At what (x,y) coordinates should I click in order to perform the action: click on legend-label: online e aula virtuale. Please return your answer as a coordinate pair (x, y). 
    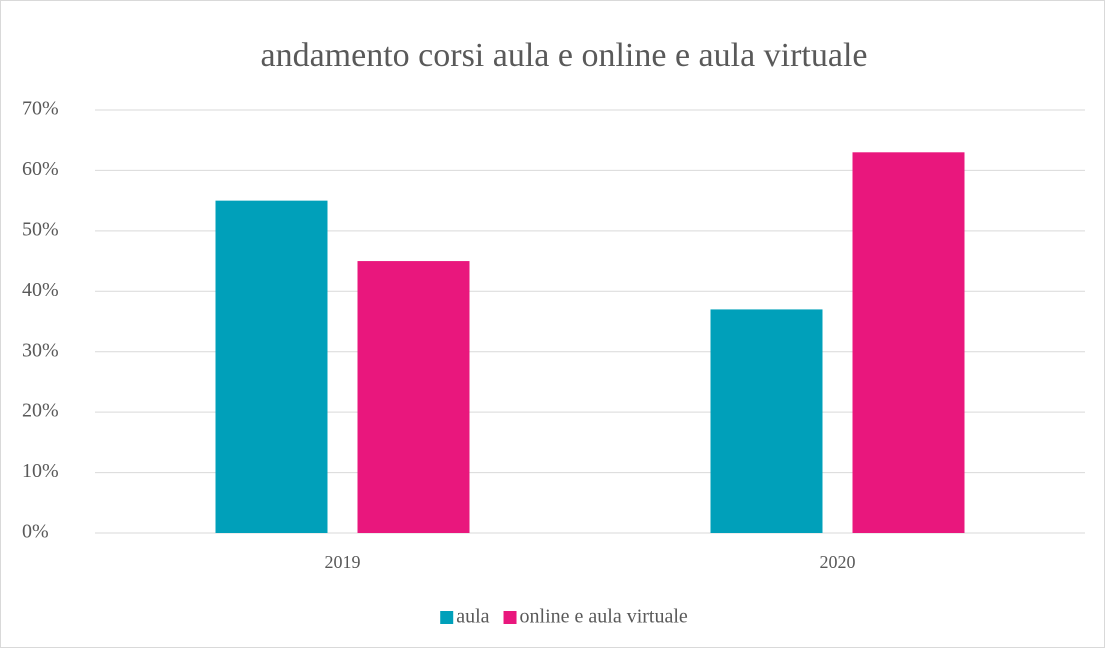
    Looking at the image, I should click on (604, 617).